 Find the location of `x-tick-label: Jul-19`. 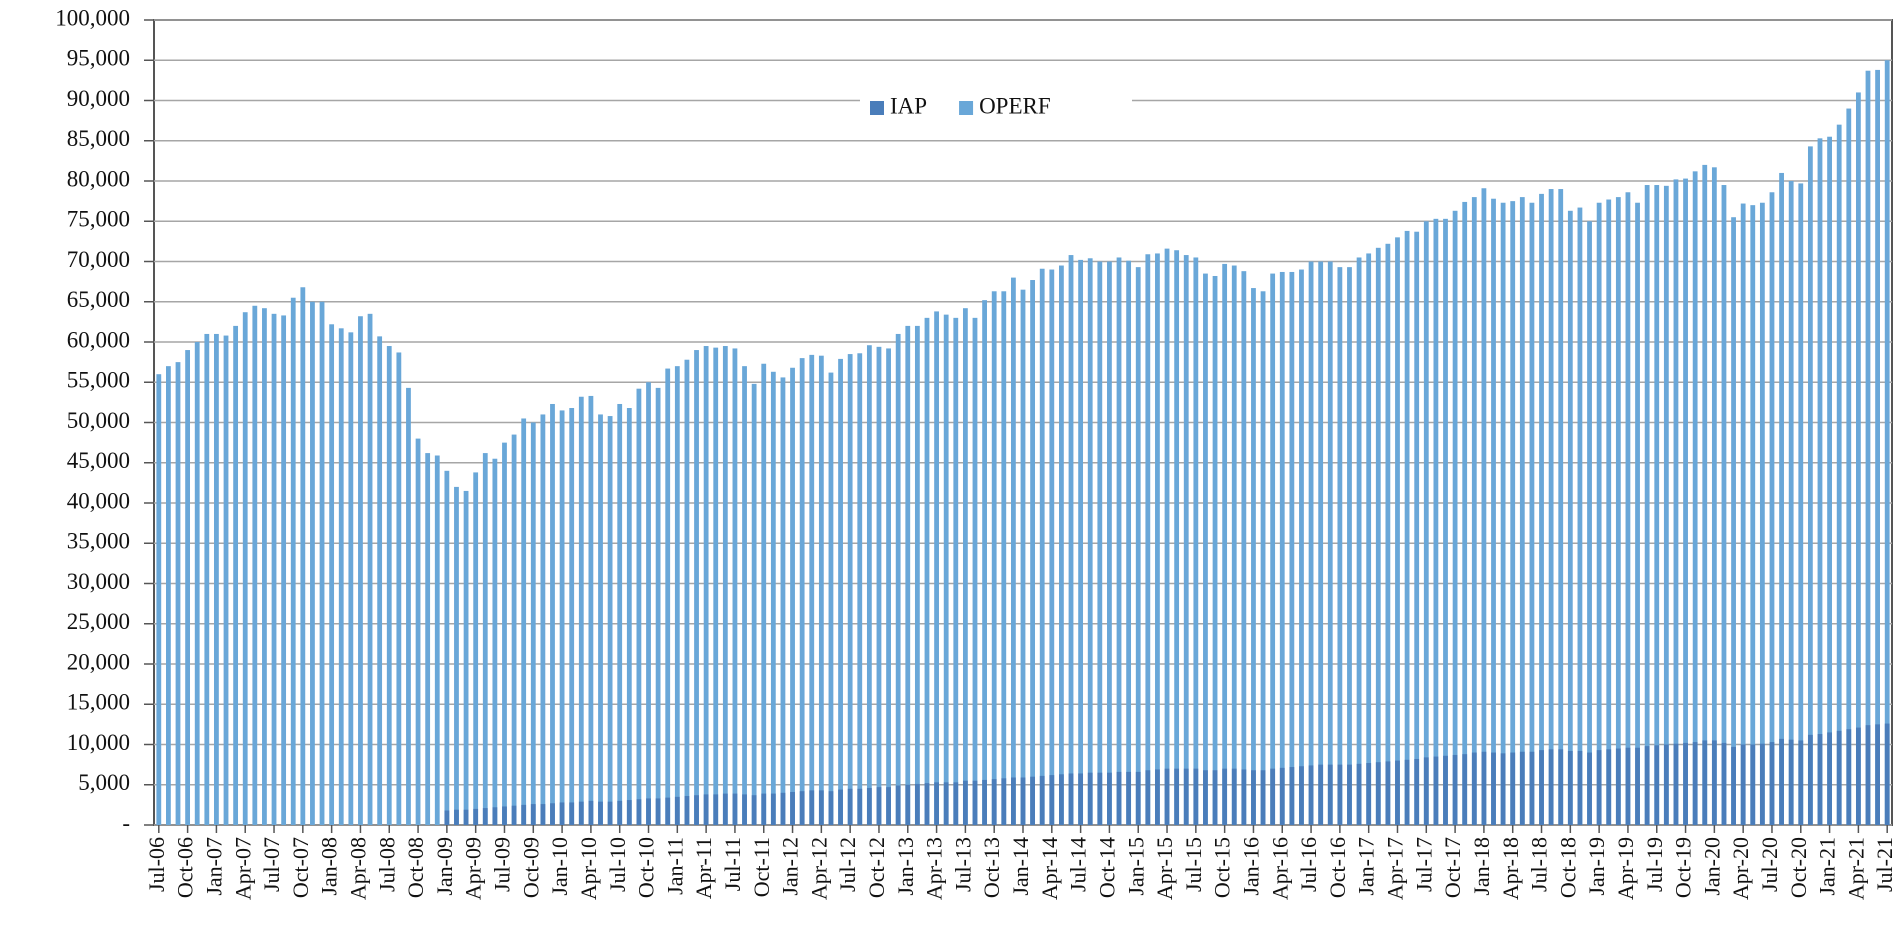

x-tick-label: Jul-19 is located at coordinates (1654, 864).